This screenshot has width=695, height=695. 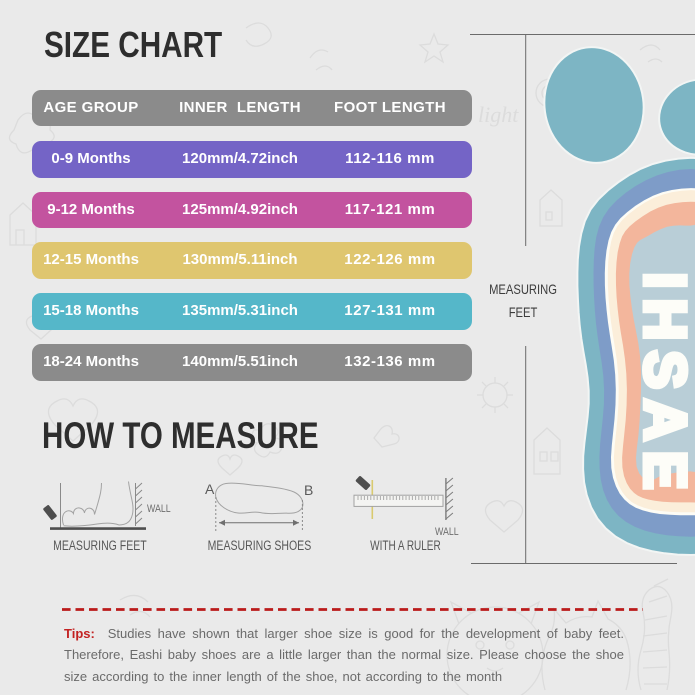 I want to click on svg-text: B, so click(x=308, y=490).